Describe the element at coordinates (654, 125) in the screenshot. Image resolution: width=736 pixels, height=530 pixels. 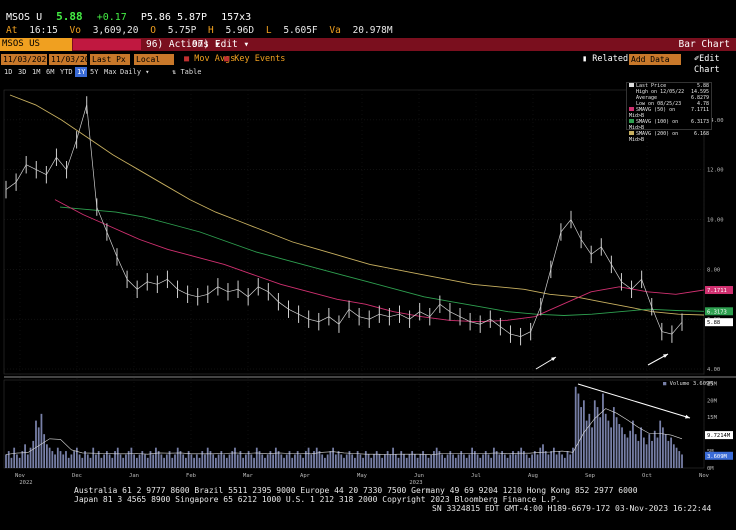
I see `legend-label: SMAVG (100) on Mid>B` at that location.